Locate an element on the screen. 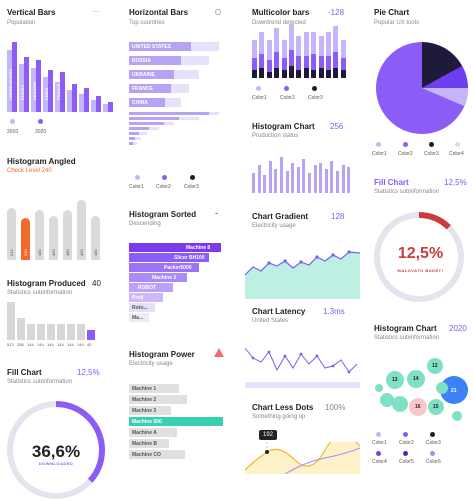 This screenshot has height=501, width=474. bar-label: CHINA is located at coordinates (140, 103).